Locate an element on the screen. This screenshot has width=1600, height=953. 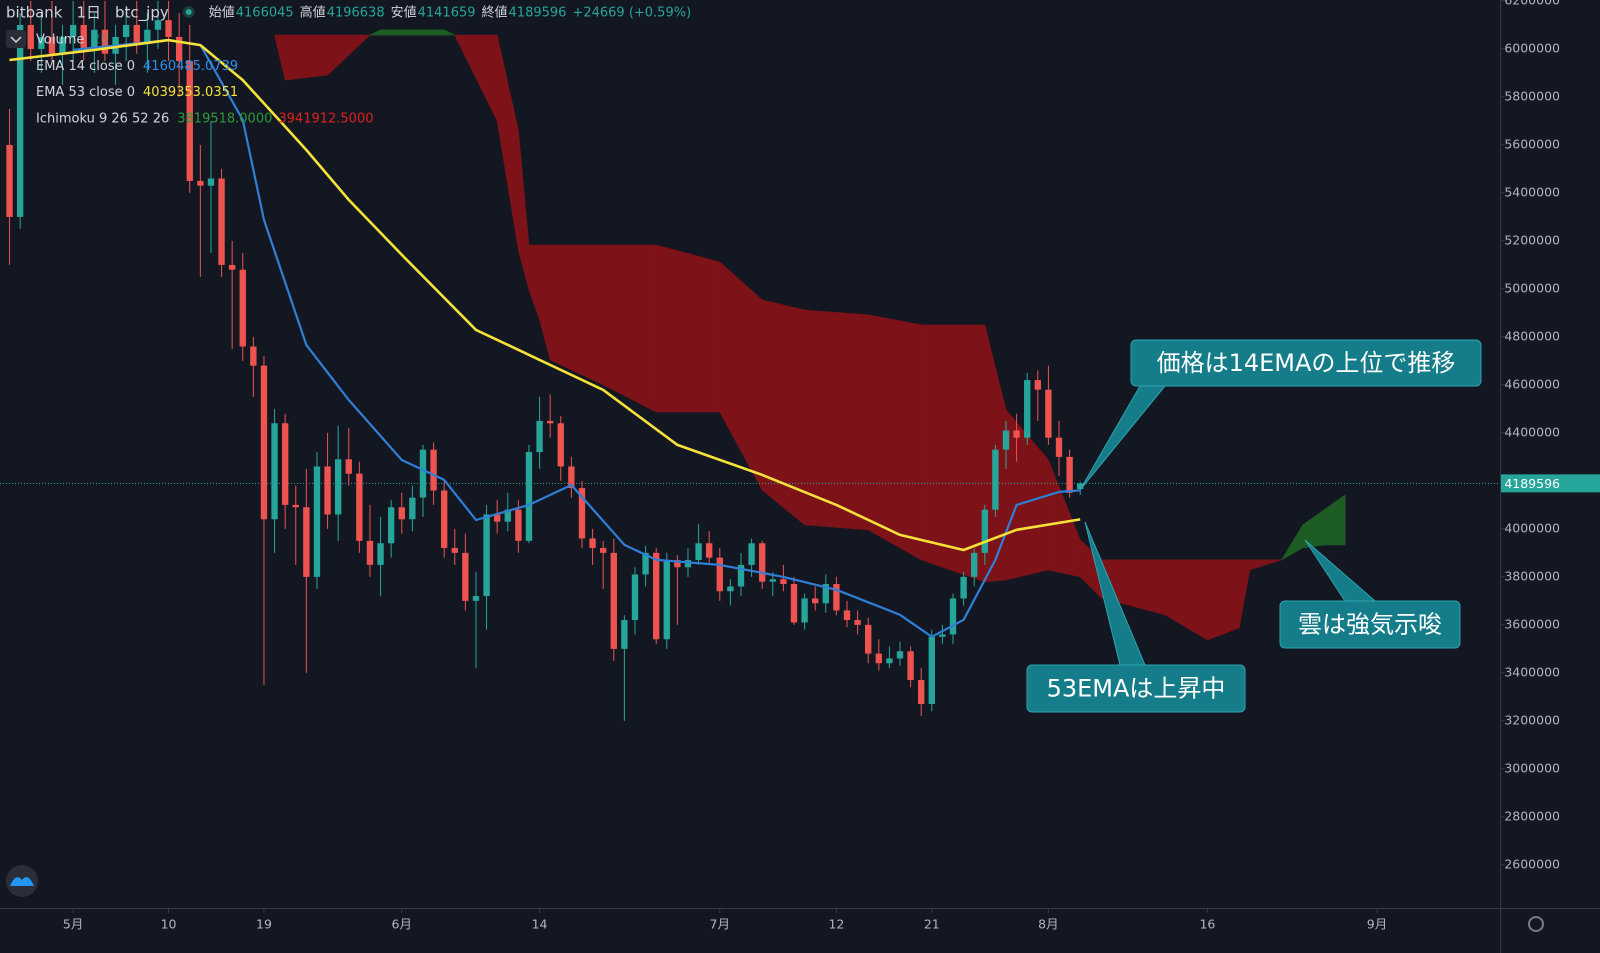
header-text: 始値 is located at coordinates (222, 13).